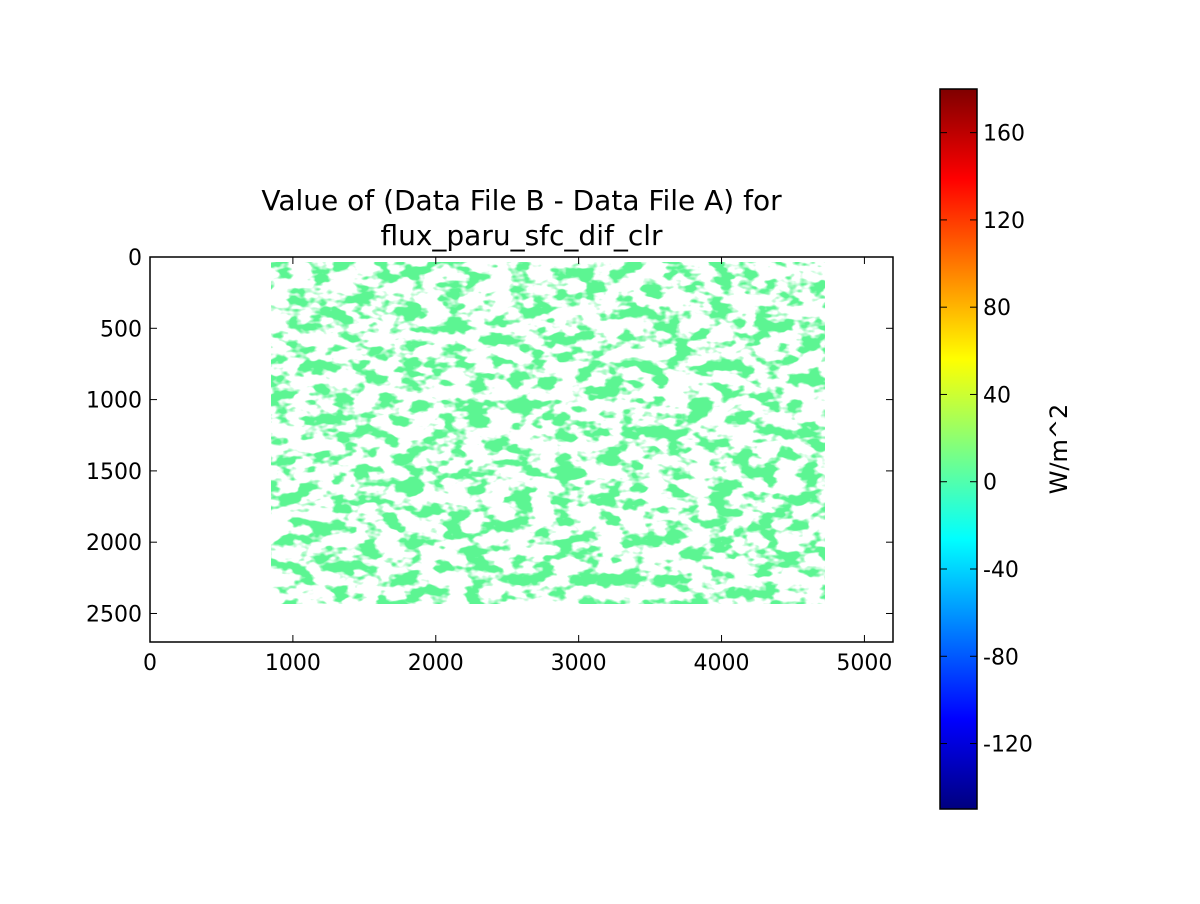 The image size is (1200, 904). I want to click on colorbar-tick-label: 80, so click(997, 308).